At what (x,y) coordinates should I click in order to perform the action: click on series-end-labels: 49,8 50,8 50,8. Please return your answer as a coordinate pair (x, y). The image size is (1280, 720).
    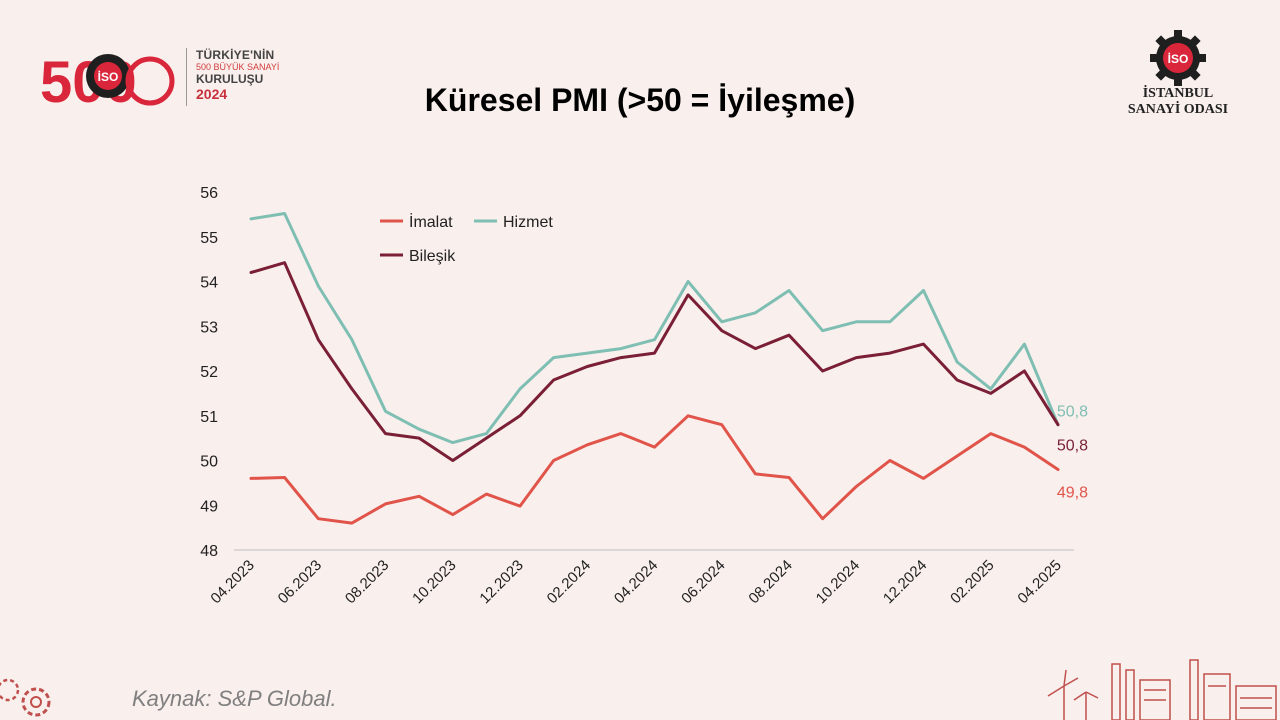
    Looking at the image, I should click on (1072, 453).